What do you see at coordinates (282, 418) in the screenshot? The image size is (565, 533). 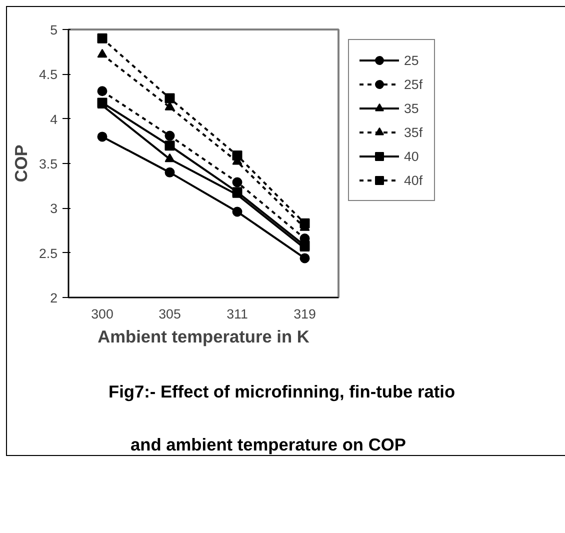 I see `chart-title: Fig7:- Effect of microfinning, fin-tube ratio and ambient temperature on COP` at bounding box center [282, 418].